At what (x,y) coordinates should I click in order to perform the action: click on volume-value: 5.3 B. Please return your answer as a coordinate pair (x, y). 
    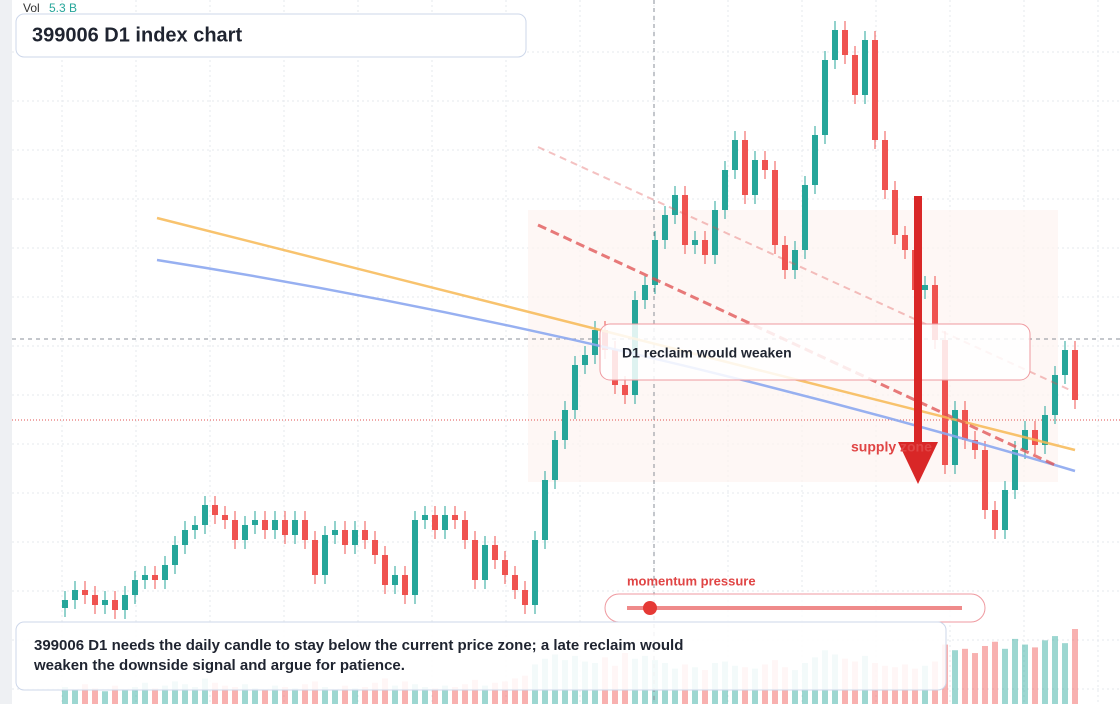
    Looking at the image, I should click on (63, 8).